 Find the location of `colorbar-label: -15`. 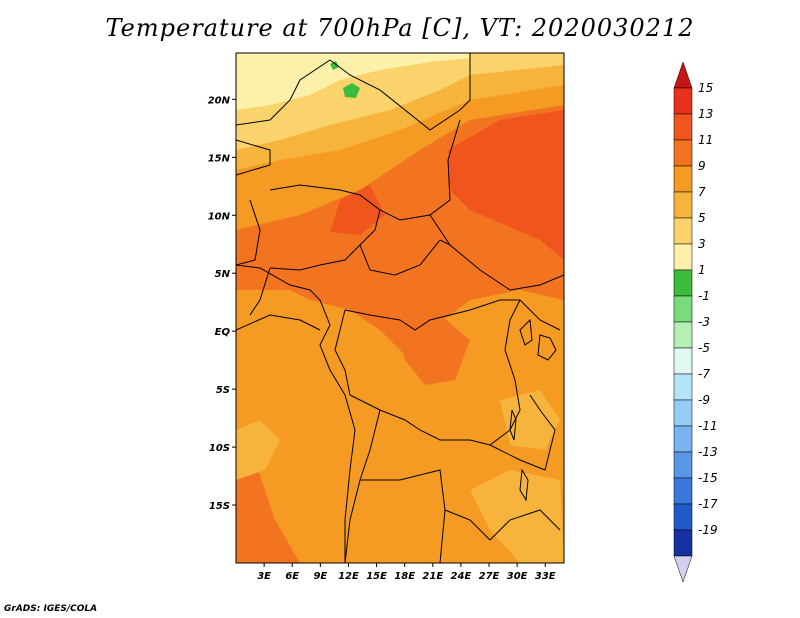

colorbar-label: -15 is located at coordinates (708, 478).